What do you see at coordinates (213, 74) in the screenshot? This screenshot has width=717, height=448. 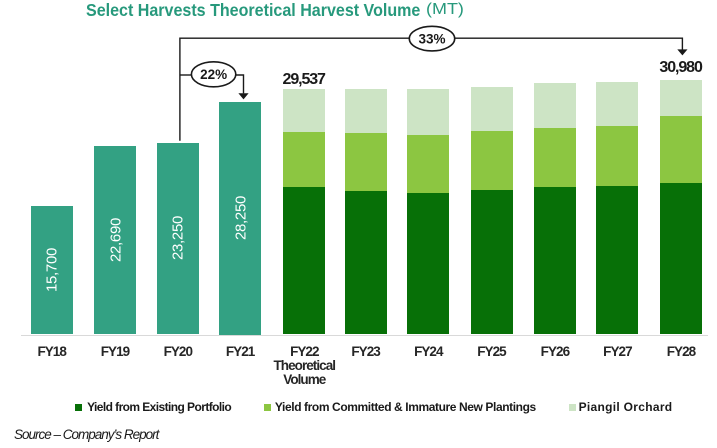 I see `svg-text: 22%` at bounding box center [213, 74].